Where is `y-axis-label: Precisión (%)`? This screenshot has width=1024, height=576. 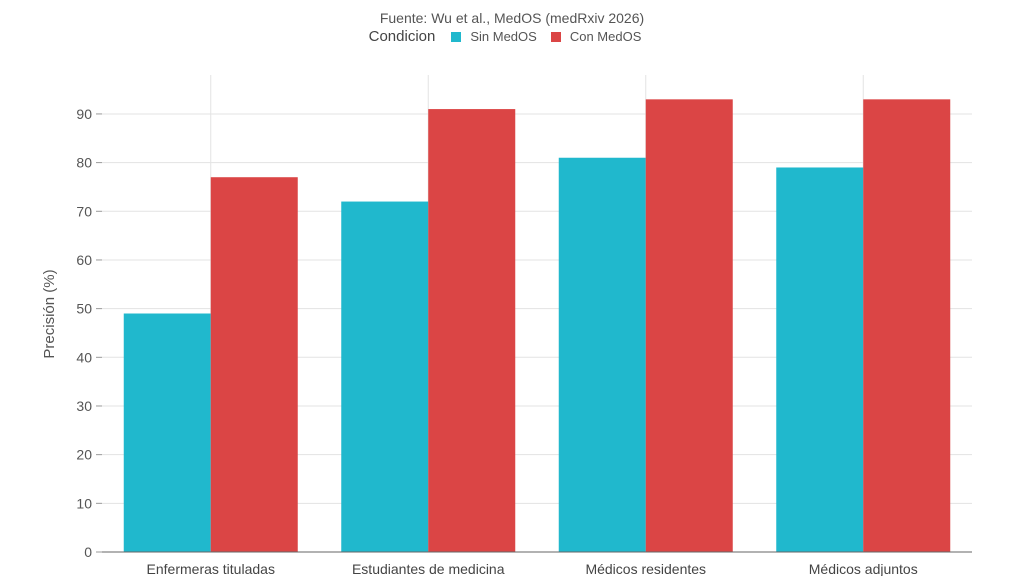 y-axis-label: Precisión (%) is located at coordinates (49, 313).